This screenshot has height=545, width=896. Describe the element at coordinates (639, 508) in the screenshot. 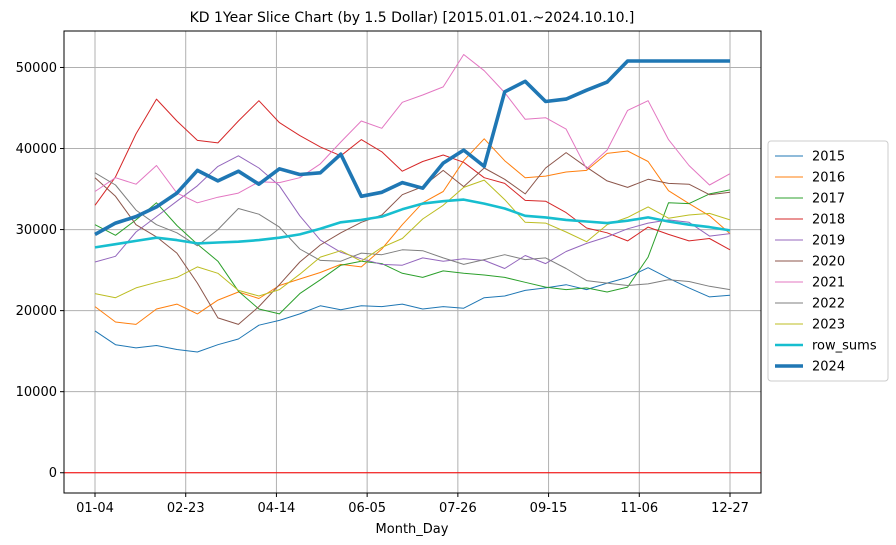

I see `x-tick-label: 11-06` at that location.